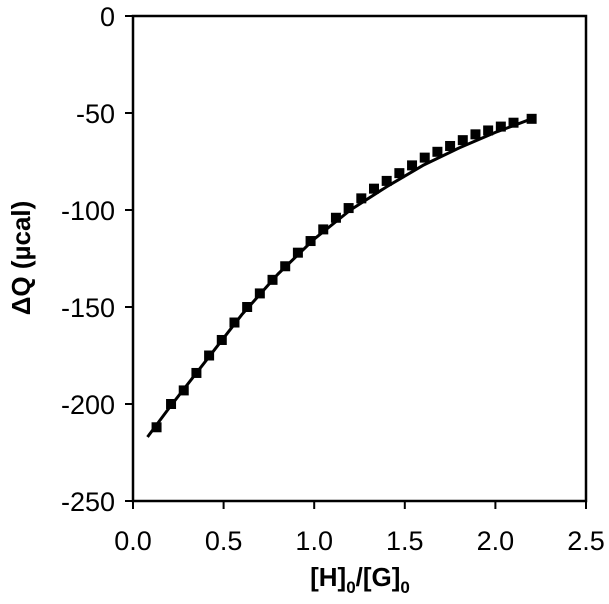  What do you see at coordinates (328, 577) in the screenshot?
I see `x-axis-title-part-1: [H]` at bounding box center [328, 577].